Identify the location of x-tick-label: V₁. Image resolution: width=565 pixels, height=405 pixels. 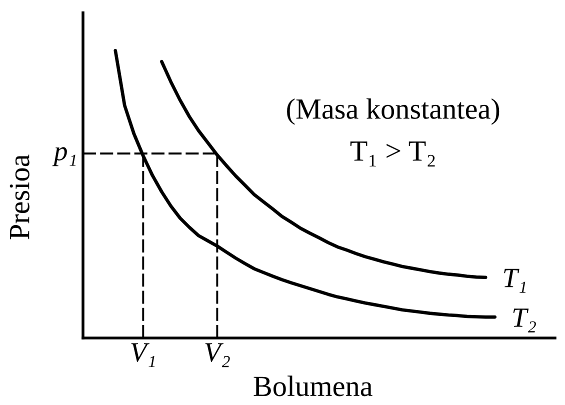
(143, 355).